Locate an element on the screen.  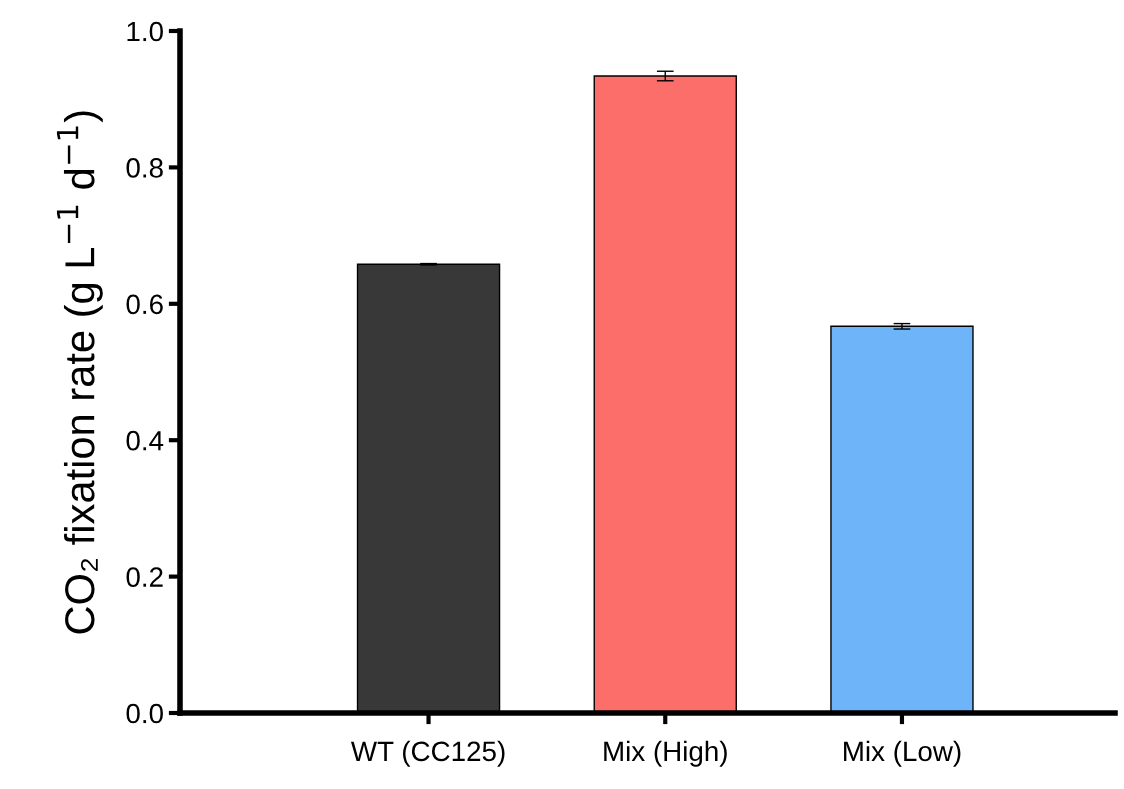
x-tick-label: WT (CC125) is located at coordinates (427, 753).